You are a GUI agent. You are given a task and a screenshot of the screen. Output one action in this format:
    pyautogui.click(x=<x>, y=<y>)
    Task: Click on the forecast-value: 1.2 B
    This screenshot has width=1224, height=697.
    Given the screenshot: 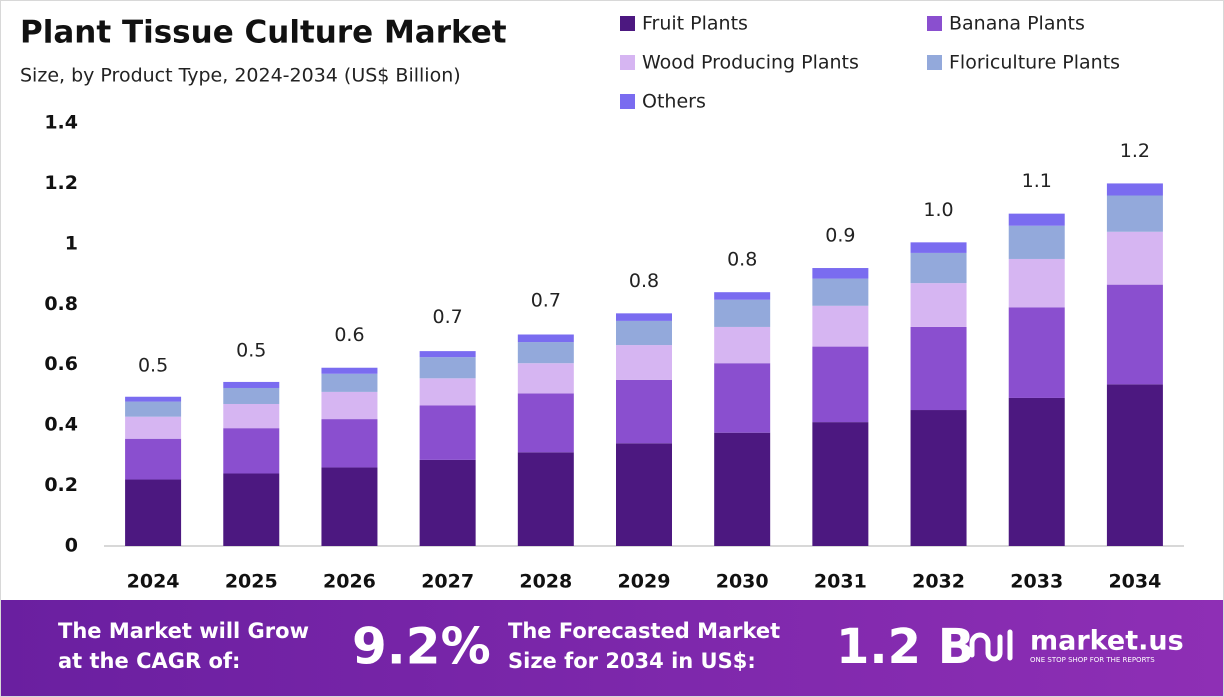 What is the action you would take?
    pyautogui.click(x=905, y=647)
    